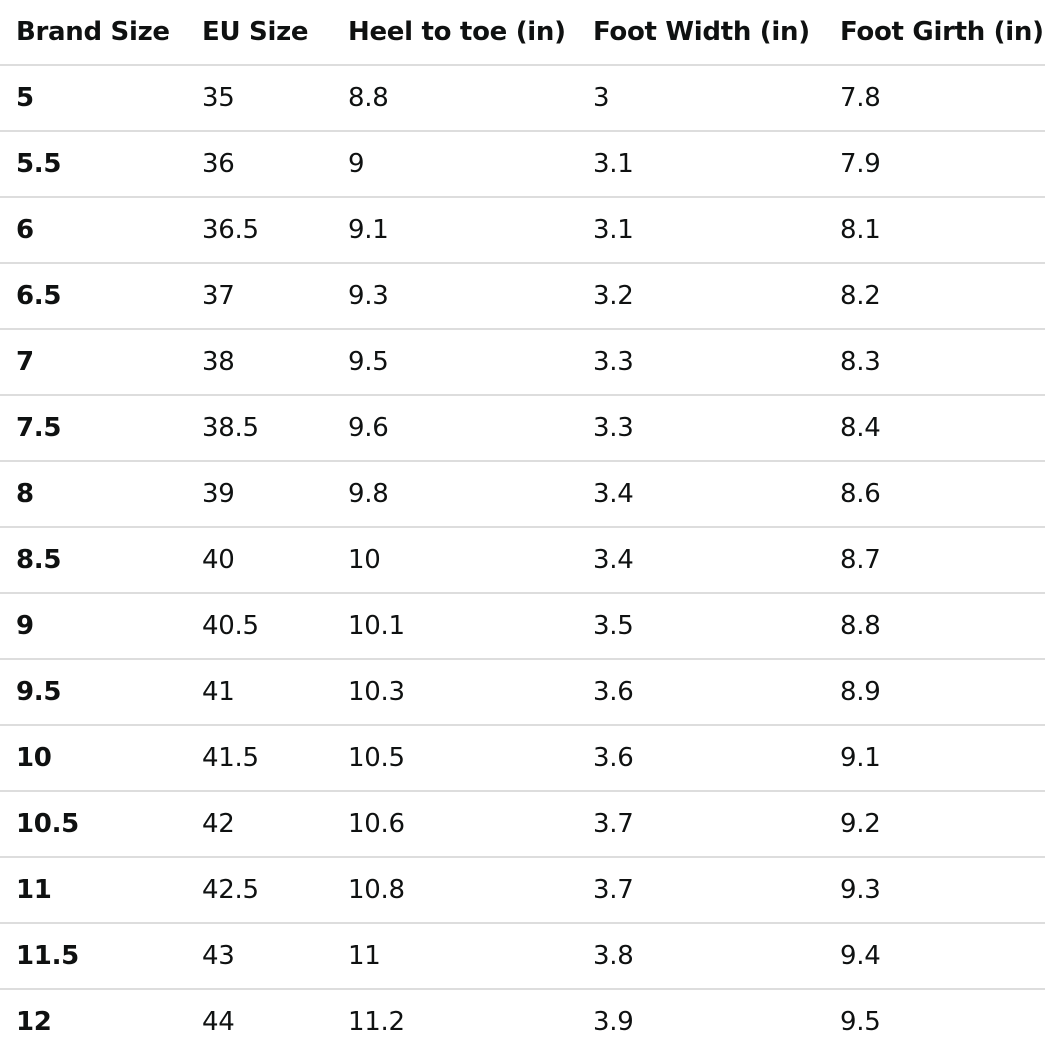 Image resolution: width=1045 pixels, height=1054 pixels. I want to click on cell-eu-size: 42.5, so click(259, 890).